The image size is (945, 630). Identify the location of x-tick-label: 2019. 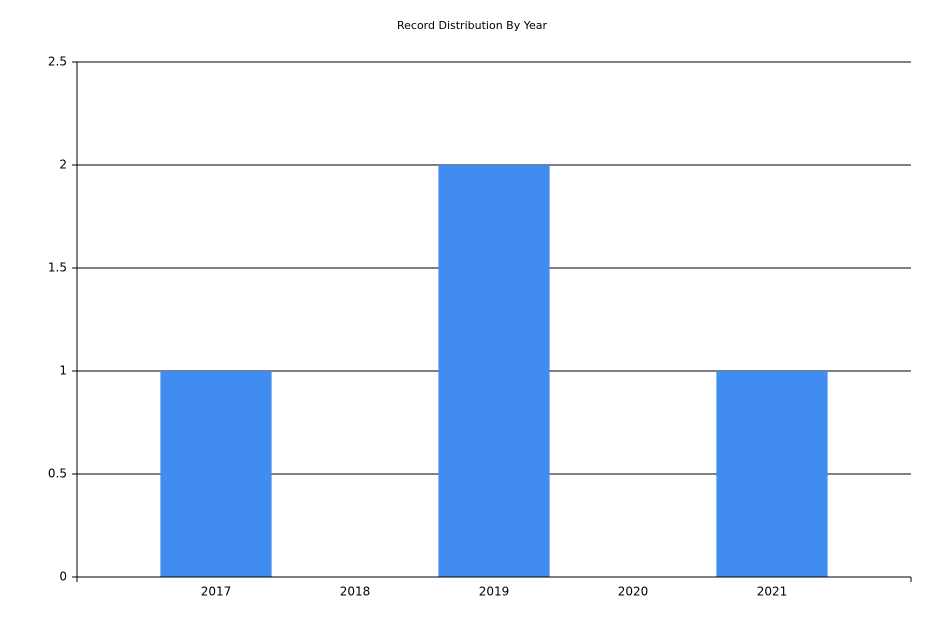
(494, 592).